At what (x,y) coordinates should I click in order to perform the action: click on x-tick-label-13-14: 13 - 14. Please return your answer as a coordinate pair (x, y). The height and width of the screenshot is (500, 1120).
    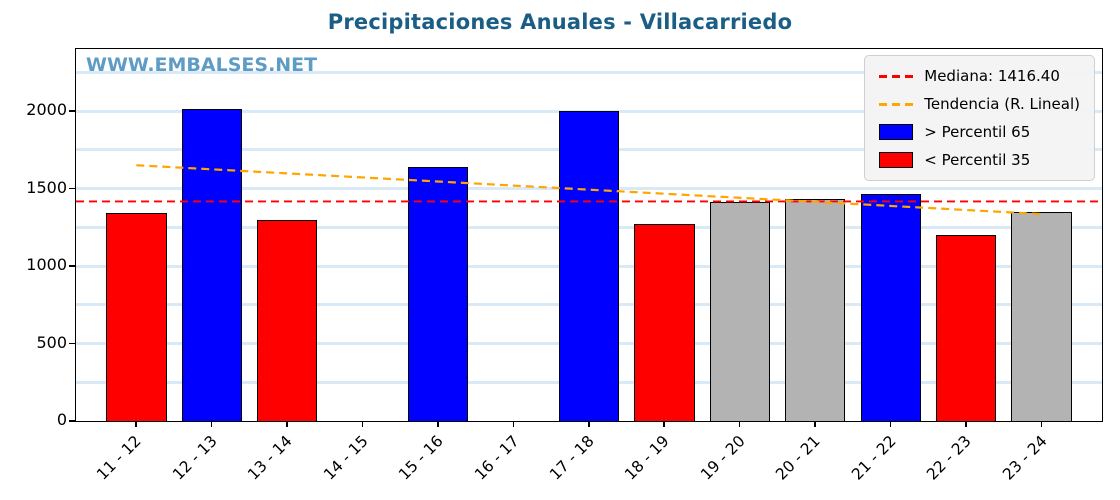
    Looking at the image, I should click on (270, 458).